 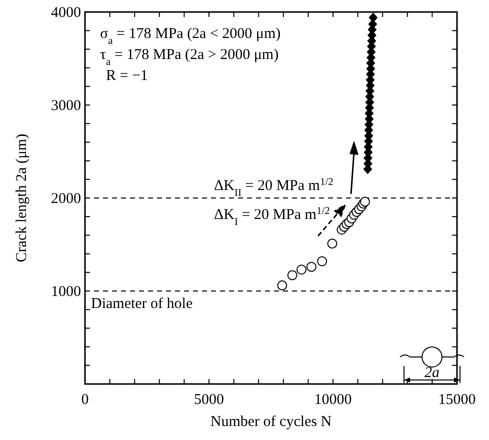 I want to click on x-tick-label: 15000, so click(x=457, y=400).